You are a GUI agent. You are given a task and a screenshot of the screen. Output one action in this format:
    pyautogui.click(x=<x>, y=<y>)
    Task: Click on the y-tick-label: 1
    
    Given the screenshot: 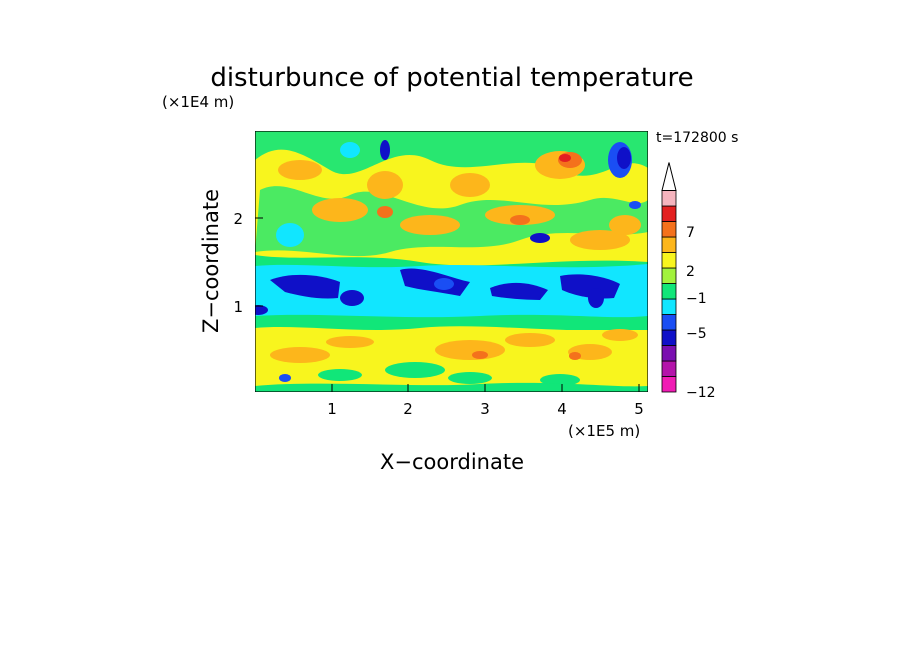 What is the action you would take?
    pyautogui.click(x=238, y=307)
    